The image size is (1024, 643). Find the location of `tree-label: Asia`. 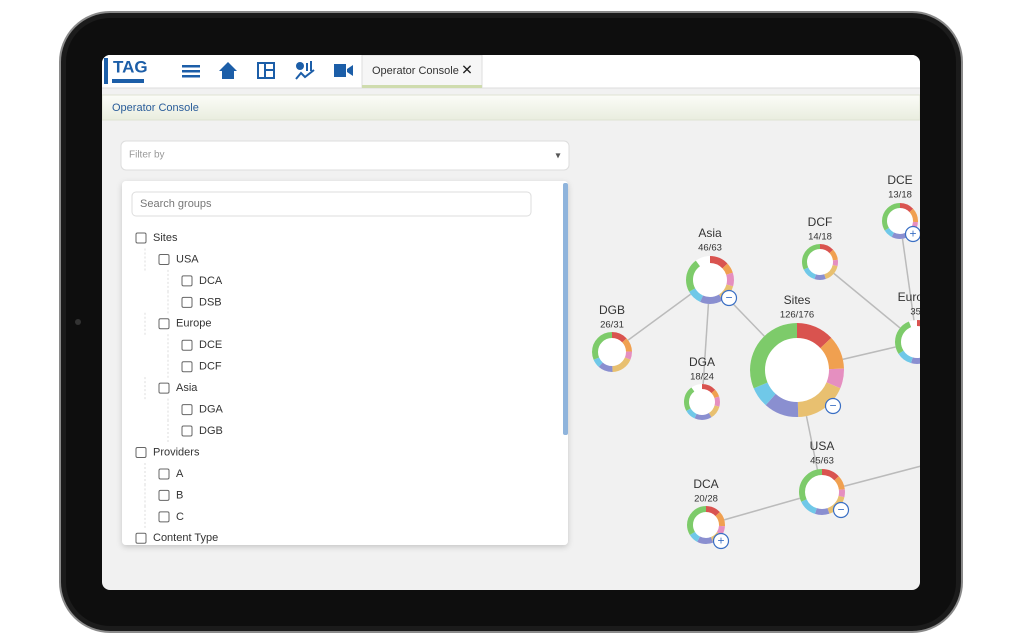

tree-label: Asia is located at coordinates (187, 388).